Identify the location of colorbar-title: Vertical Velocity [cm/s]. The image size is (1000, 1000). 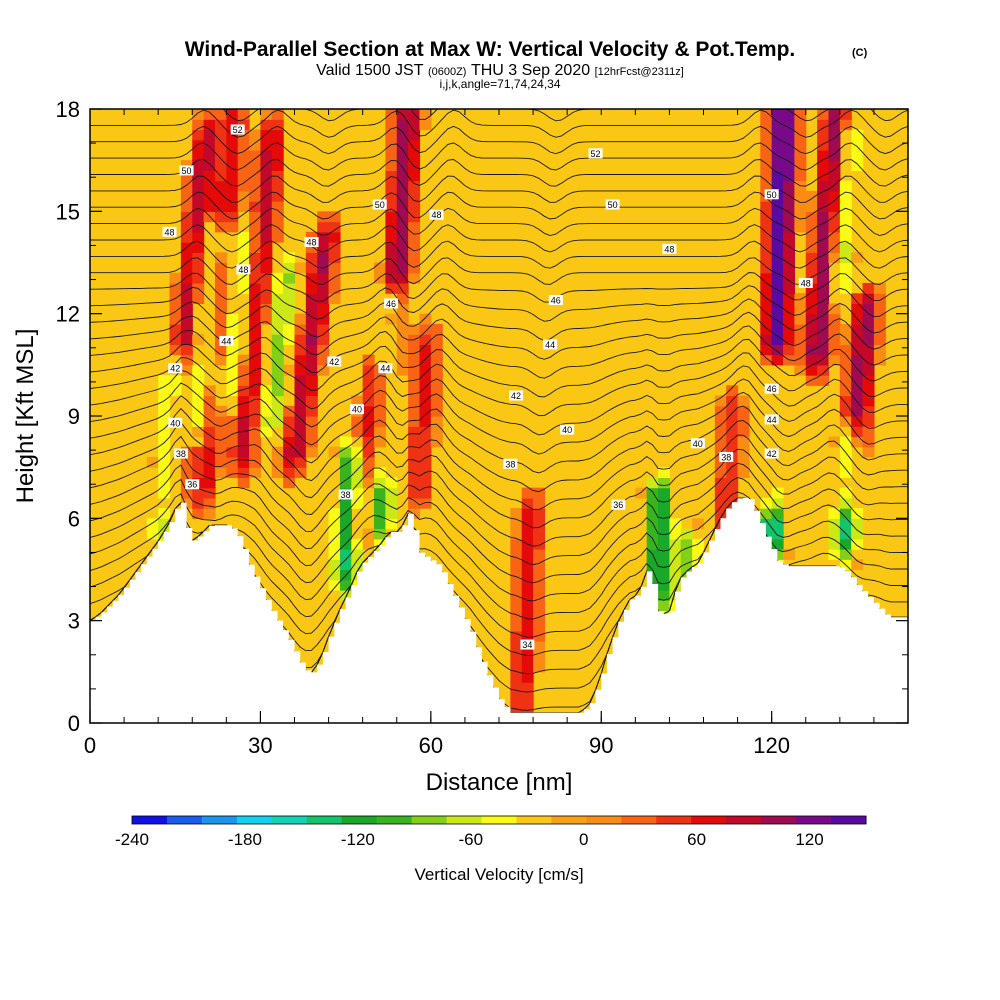
(498, 874).